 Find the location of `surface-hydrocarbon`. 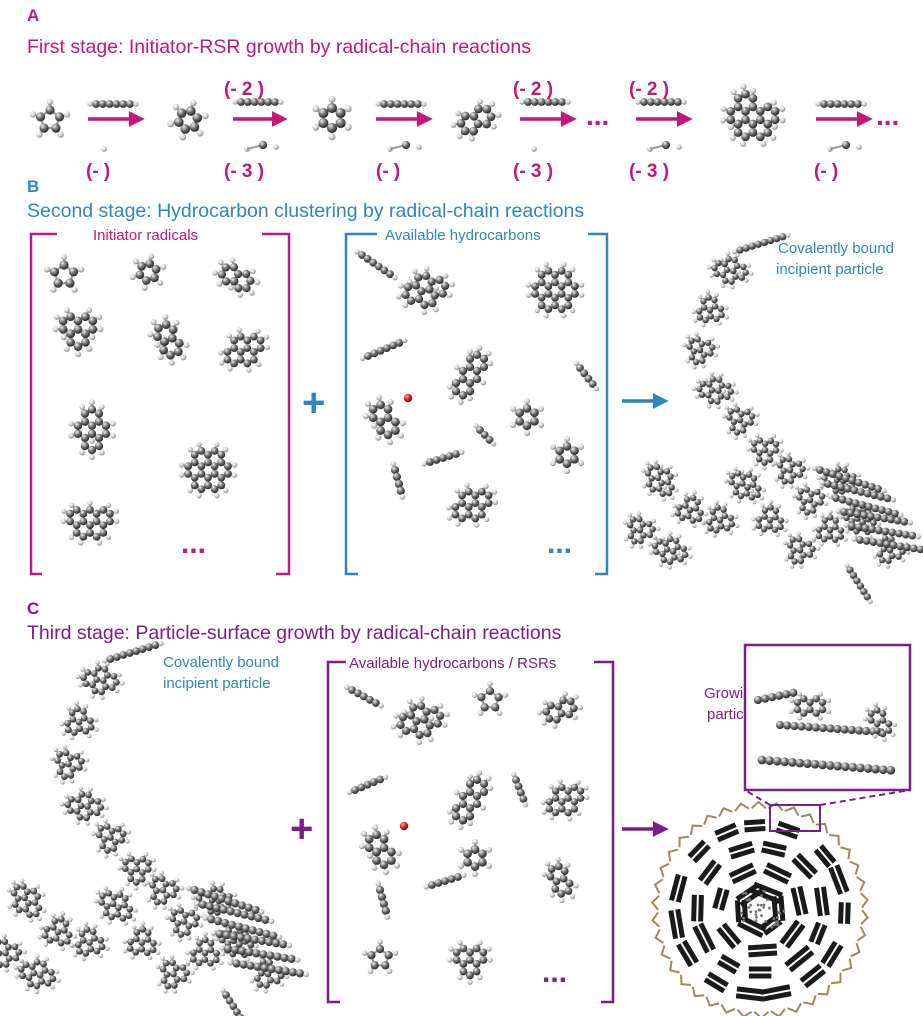

surface-hydrocarbon is located at coordinates (664, 870).